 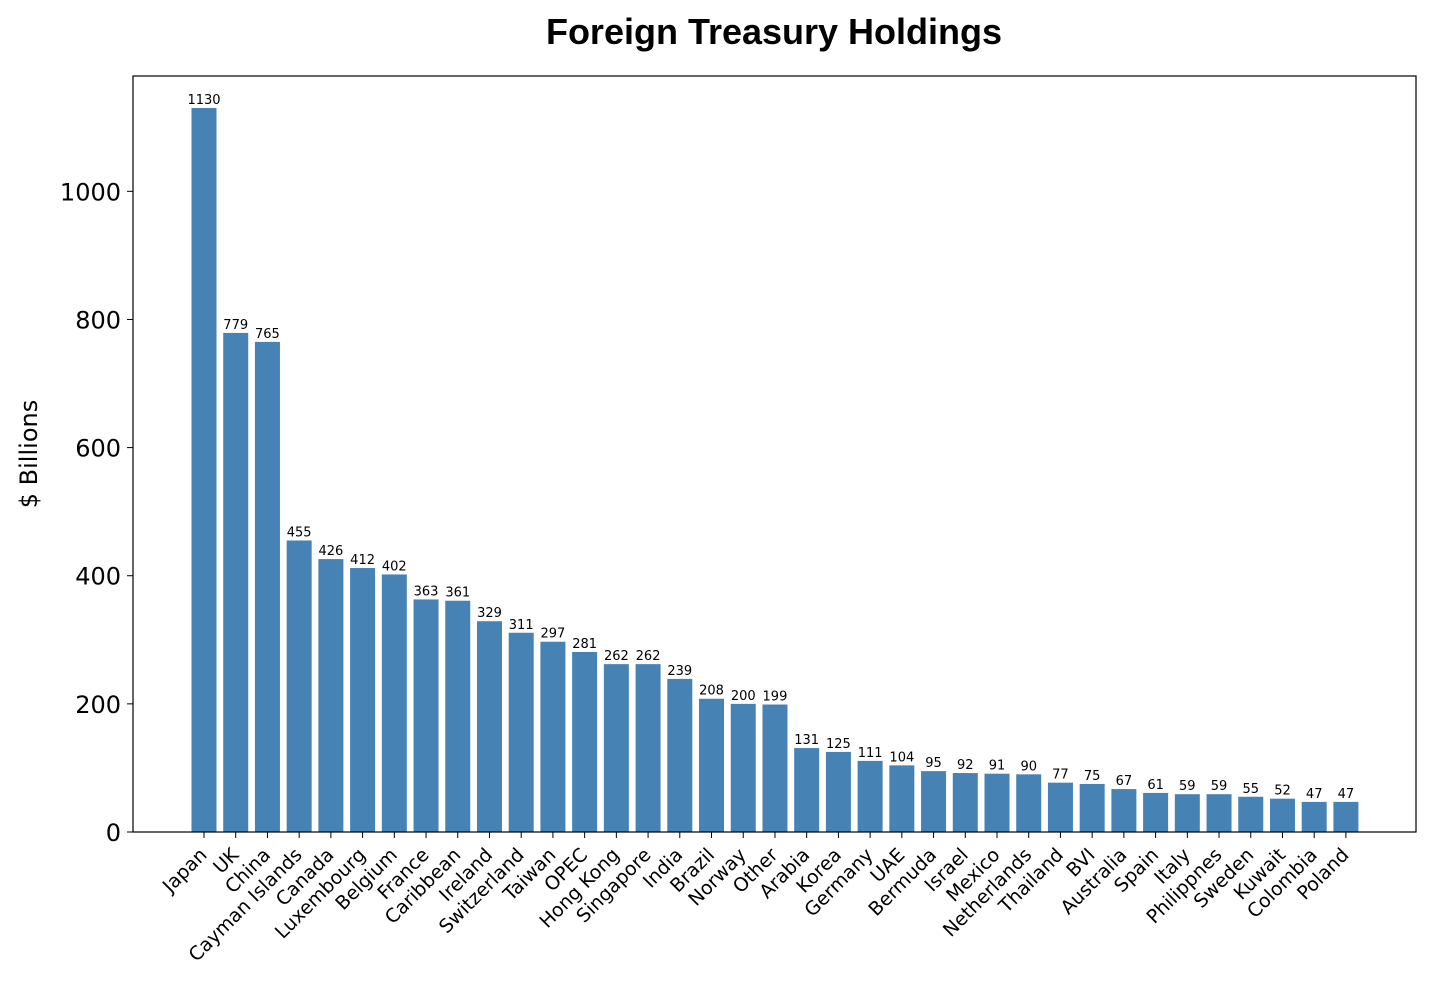 I want to click on y-tick-label: 800, so click(x=98, y=320).